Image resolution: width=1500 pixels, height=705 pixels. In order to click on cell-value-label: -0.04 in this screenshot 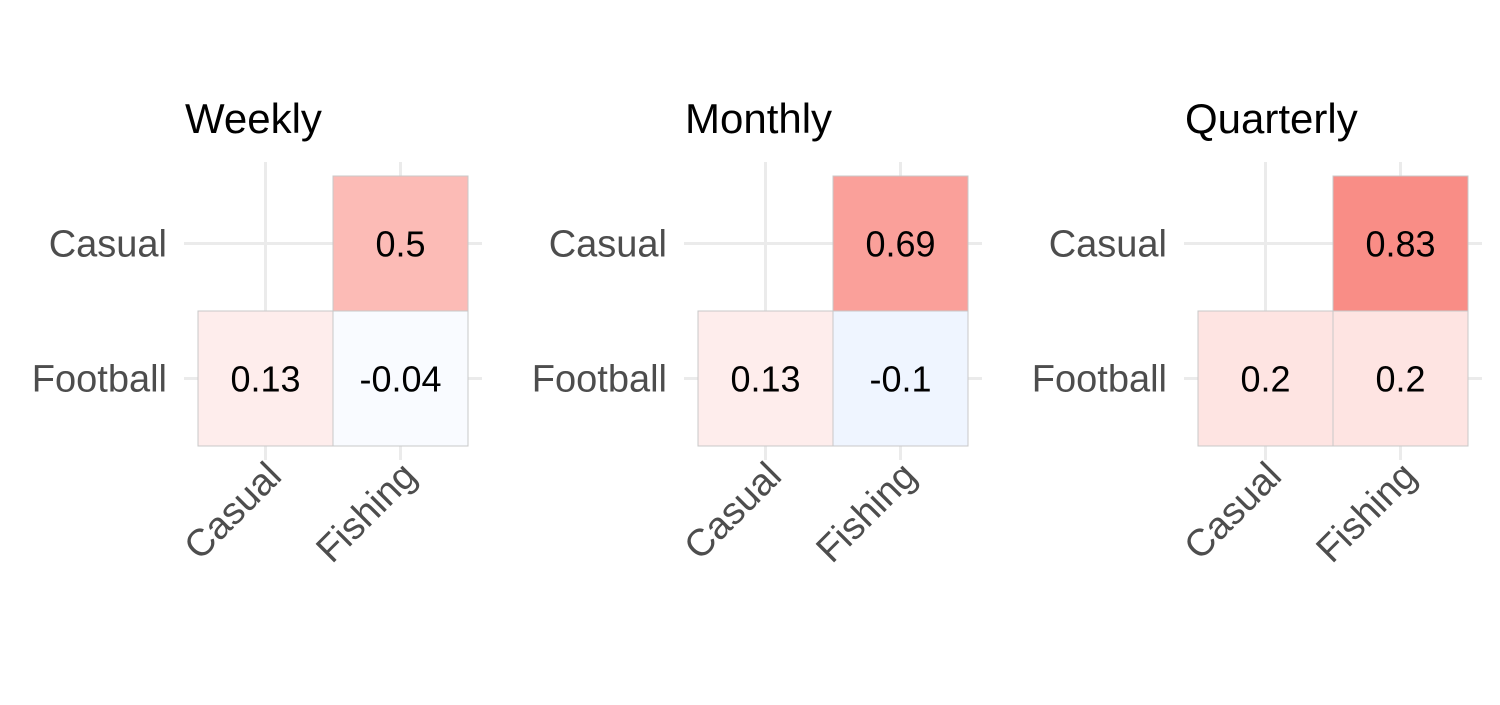, I will do `click(400, 379)`.